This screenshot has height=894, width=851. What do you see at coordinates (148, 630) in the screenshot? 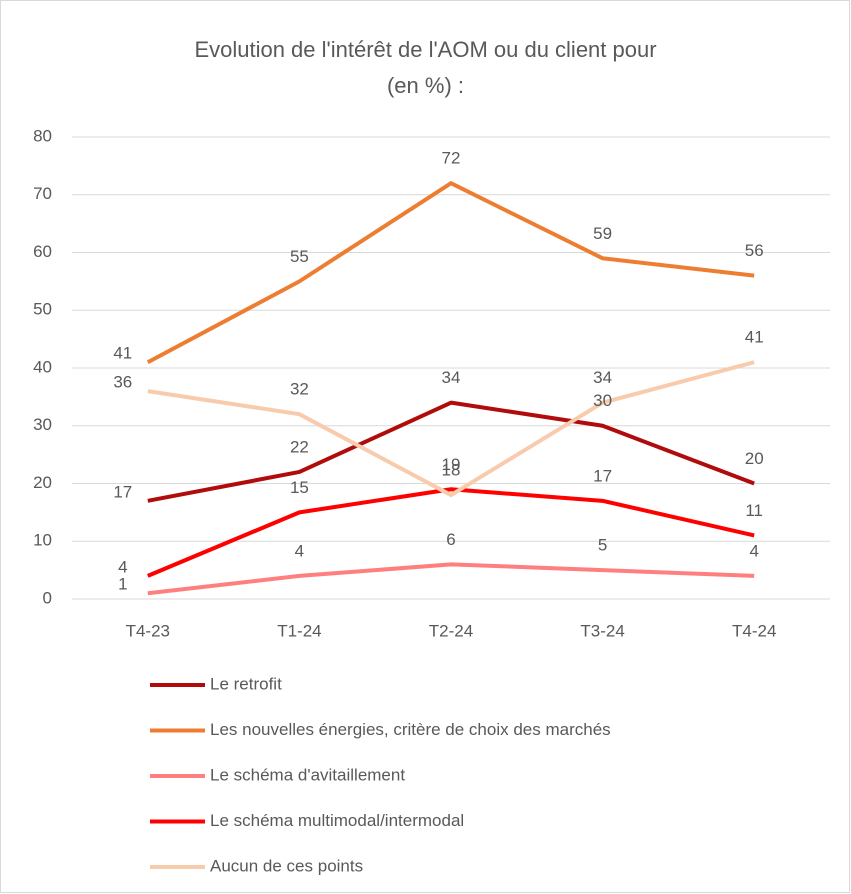
I see `x-tick-label: T4-23` at bounding box center [148, 630].